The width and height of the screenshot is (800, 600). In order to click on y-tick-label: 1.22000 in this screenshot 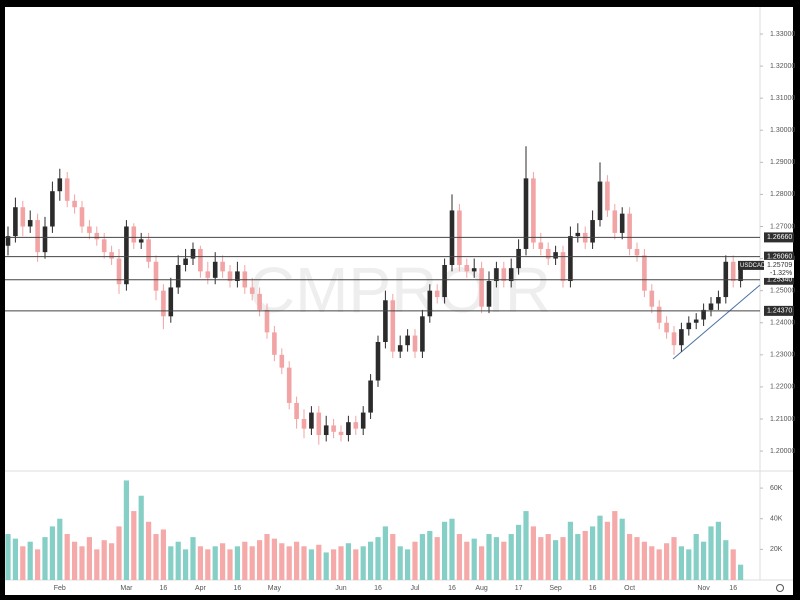, I will do `click(782, 387)`.